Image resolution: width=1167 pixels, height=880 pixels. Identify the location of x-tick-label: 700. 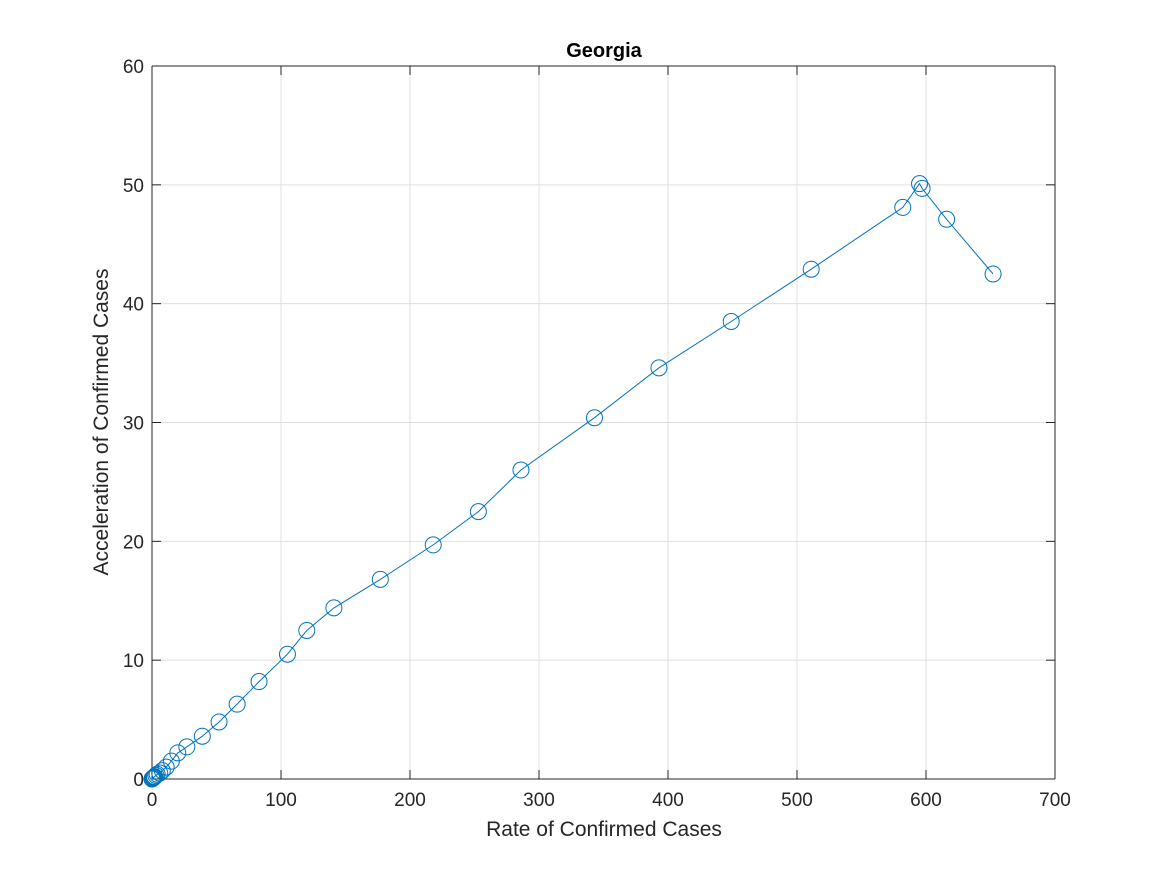
(1055, 800).